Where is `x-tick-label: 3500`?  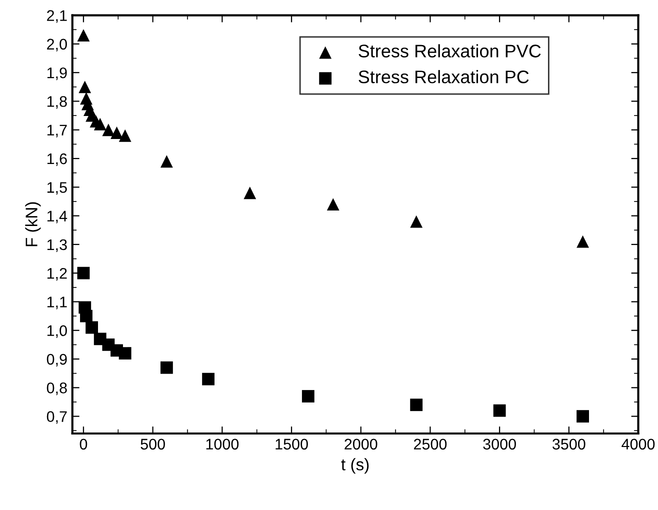 x-tick-label: 3500 is located at coordinates (569, 444).